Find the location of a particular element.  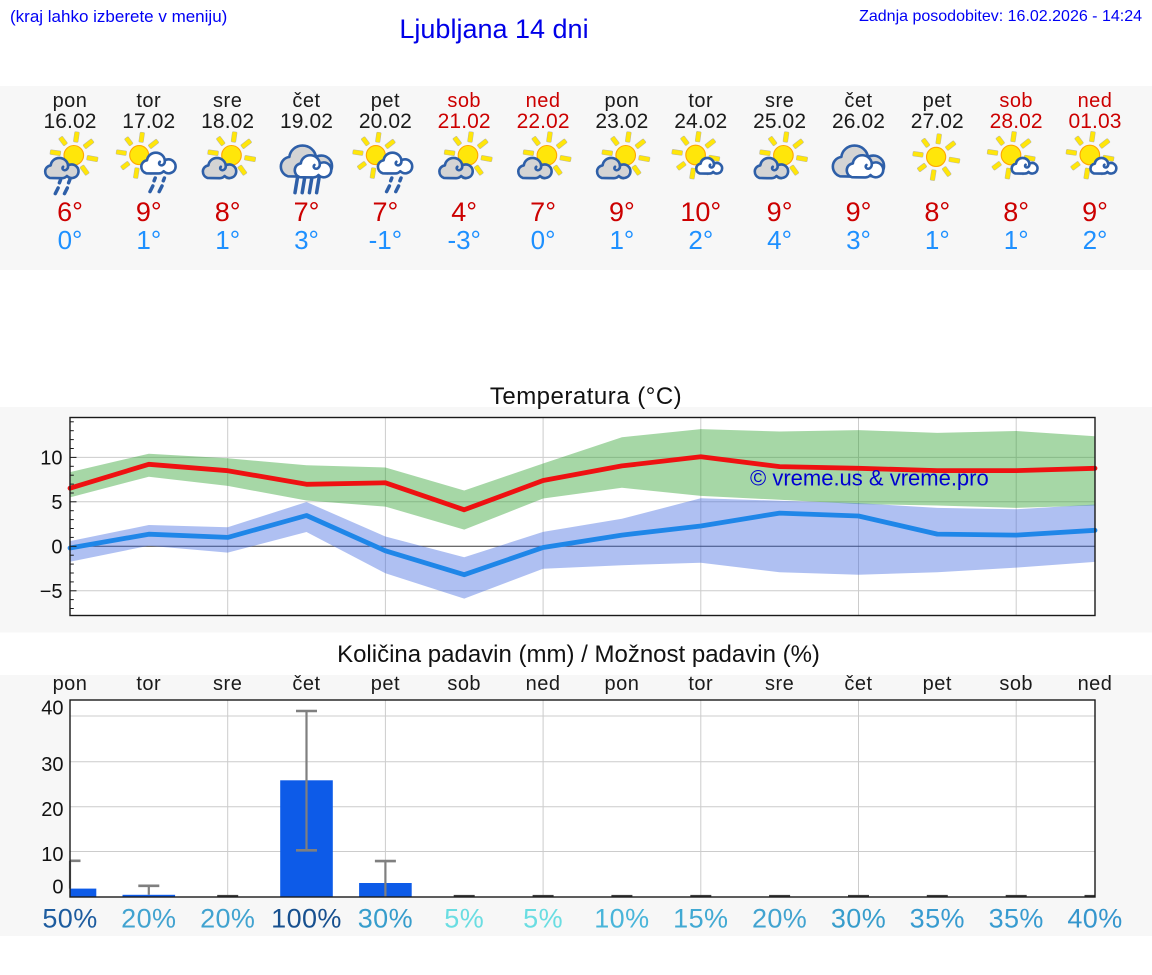

svg-text: 10% is located at coordinates (621, 918).